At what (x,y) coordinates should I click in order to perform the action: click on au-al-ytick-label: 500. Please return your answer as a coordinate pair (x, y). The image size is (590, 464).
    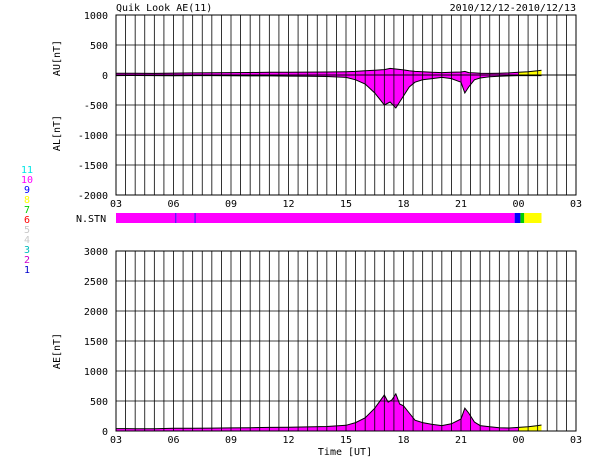
    Looking at the image, I should click on (99, 46).